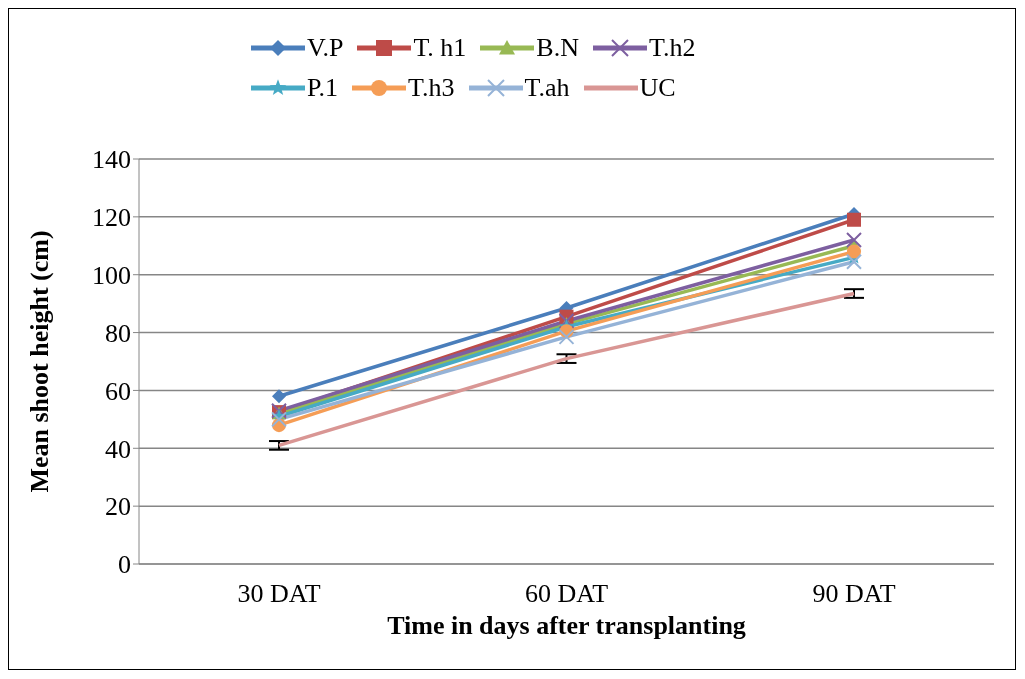 The width and height of the screenshot is (1025, 679). What do you see at coordinates (854, 594) in the screenshot?
I see `x-tick-label: 90 DAT` at bounding box center [854, 594].